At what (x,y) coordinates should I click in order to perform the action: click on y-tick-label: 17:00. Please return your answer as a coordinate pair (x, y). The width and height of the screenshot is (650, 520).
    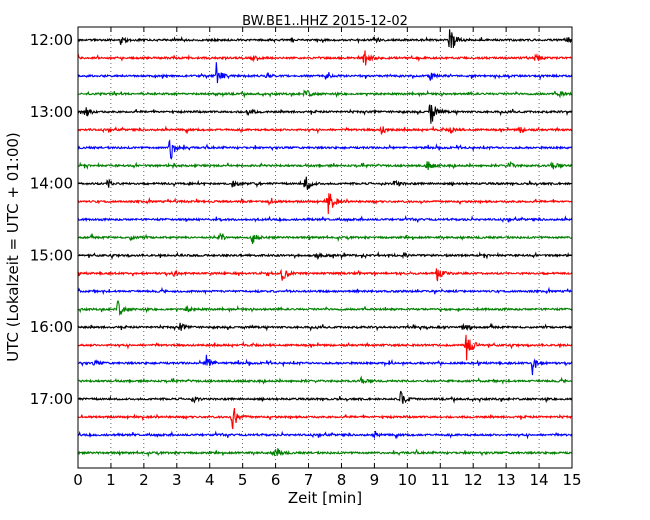
    Looking at the image, I should click on (51, 399).